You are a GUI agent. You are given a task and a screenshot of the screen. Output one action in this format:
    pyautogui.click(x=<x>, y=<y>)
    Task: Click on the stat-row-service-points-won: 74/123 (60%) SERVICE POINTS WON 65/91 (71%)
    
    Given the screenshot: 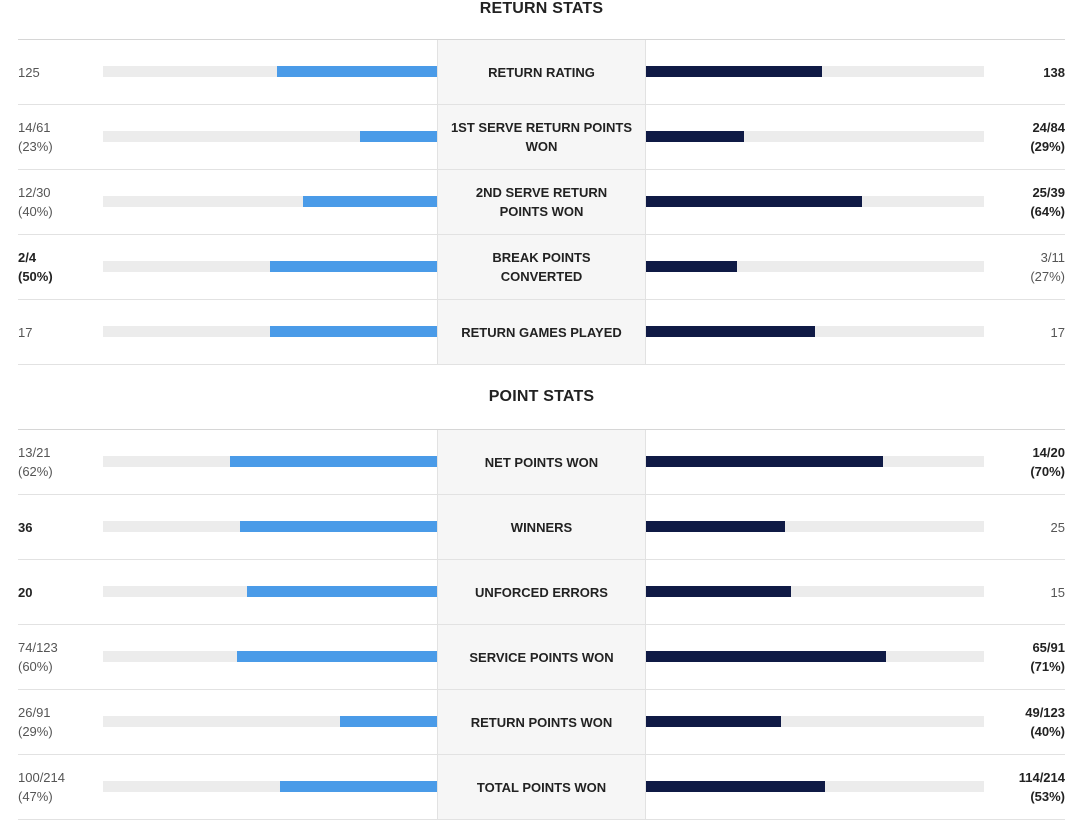 What is the action you would take?
    pyautogui.click(x=541, y=657)
    